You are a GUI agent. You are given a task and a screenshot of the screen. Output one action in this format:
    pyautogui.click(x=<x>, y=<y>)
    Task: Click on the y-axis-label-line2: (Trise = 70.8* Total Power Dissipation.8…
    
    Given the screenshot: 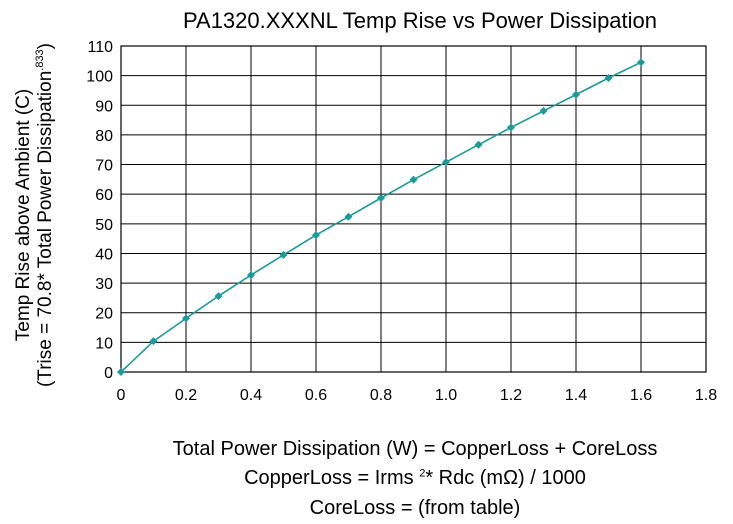 What is the action you would take?
    pyautogui.click(x=45, y=215)
    